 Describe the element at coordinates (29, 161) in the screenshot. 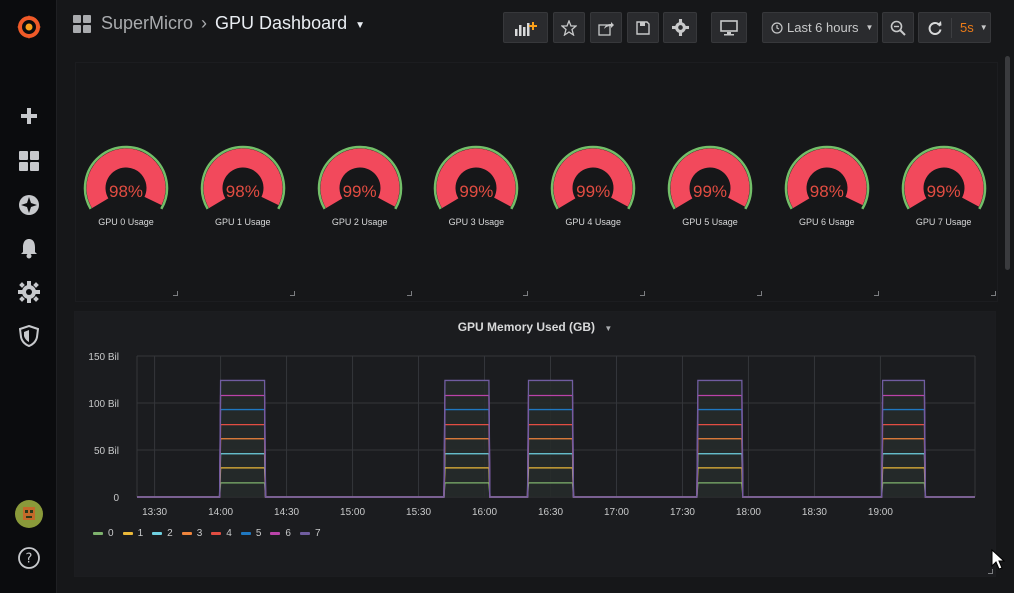

I see `dashboards-icon` at that location.